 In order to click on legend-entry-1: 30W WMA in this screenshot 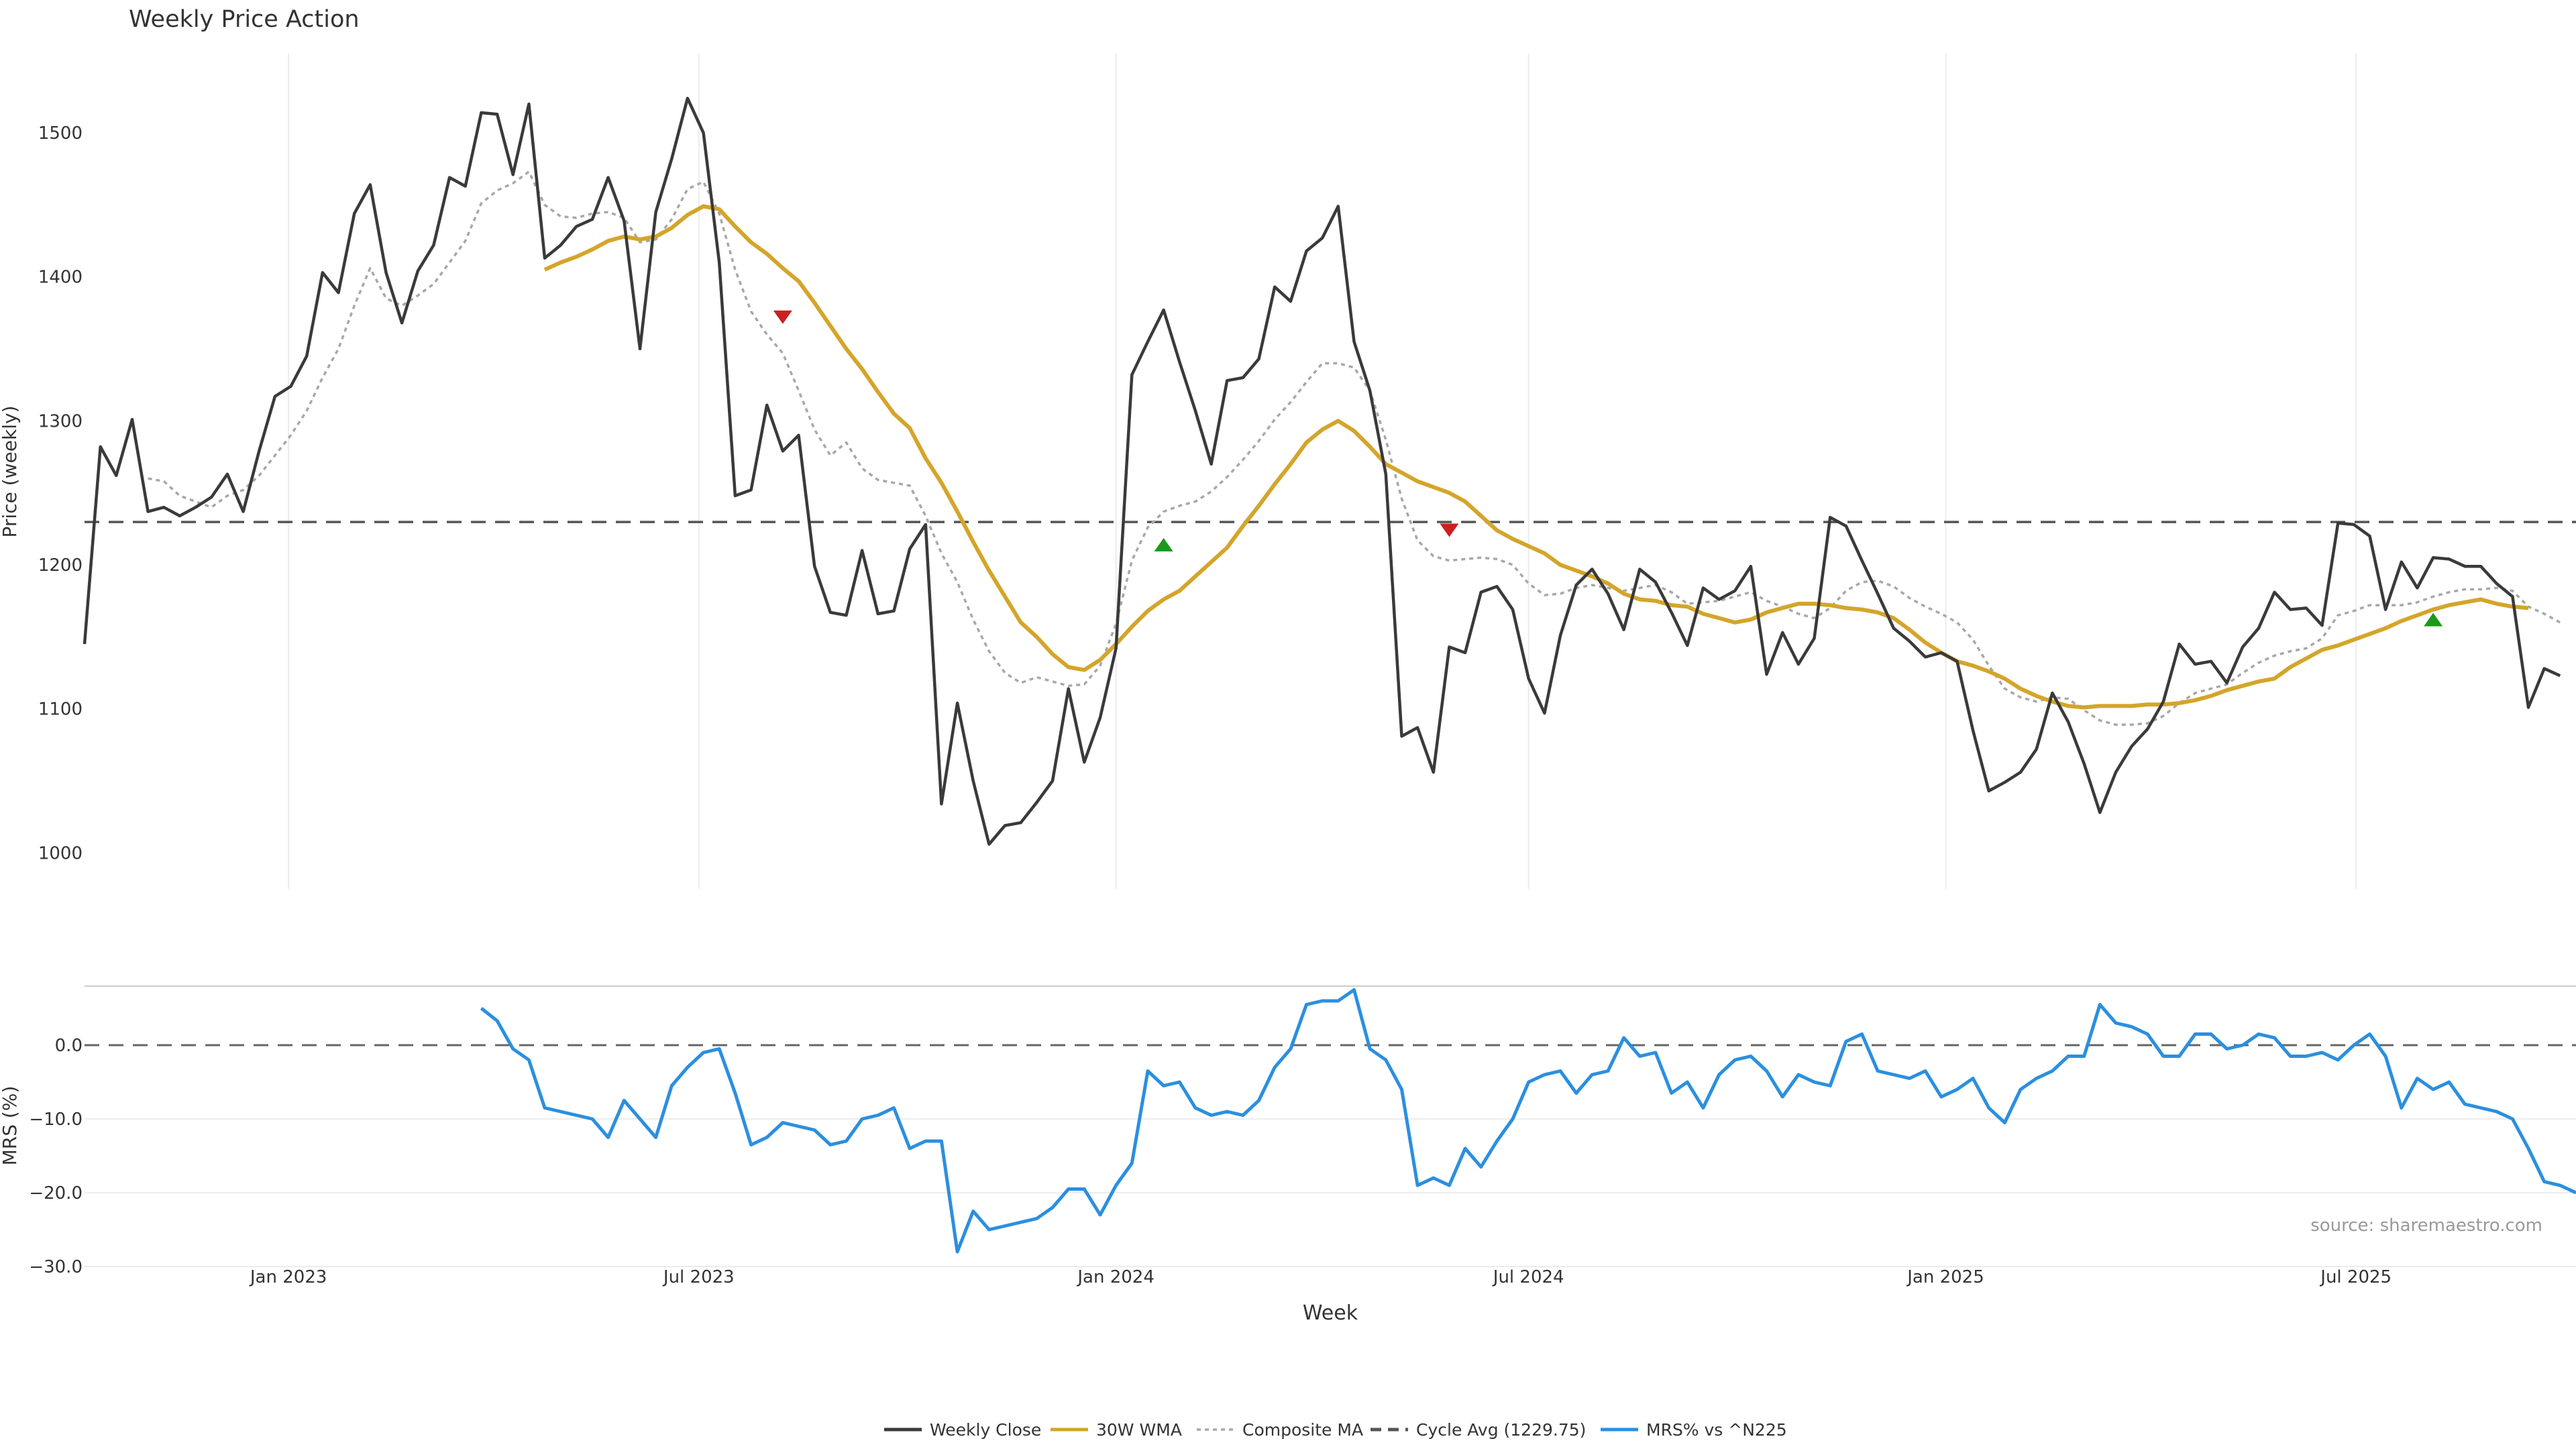, I will do `click(1116, 1430)`.